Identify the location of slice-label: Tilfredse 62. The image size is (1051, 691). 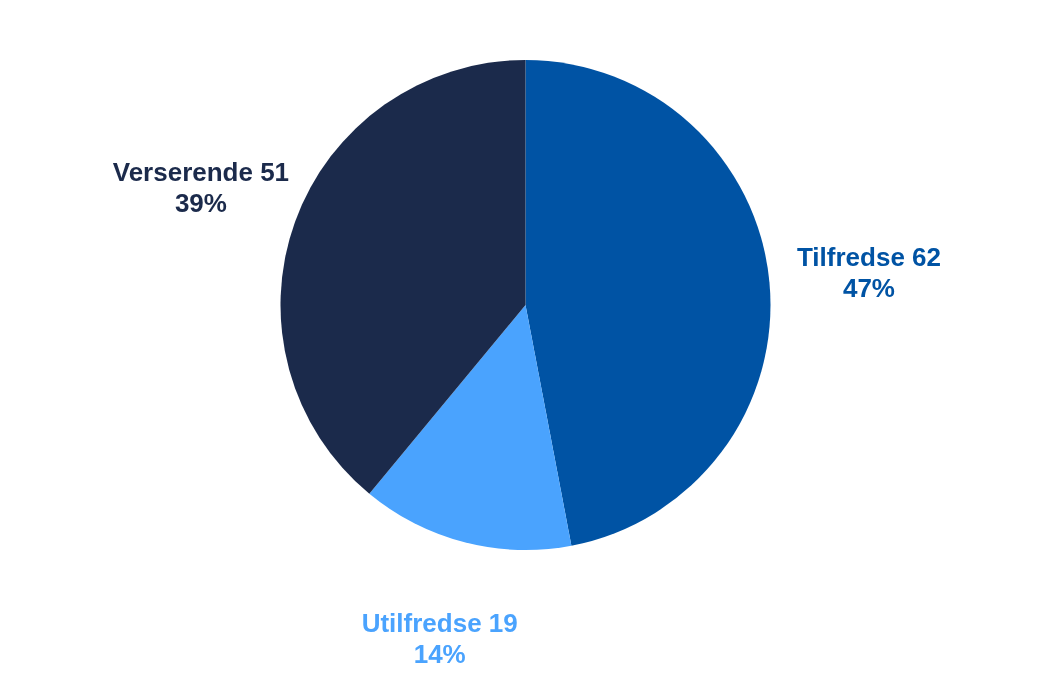
(868, 256).